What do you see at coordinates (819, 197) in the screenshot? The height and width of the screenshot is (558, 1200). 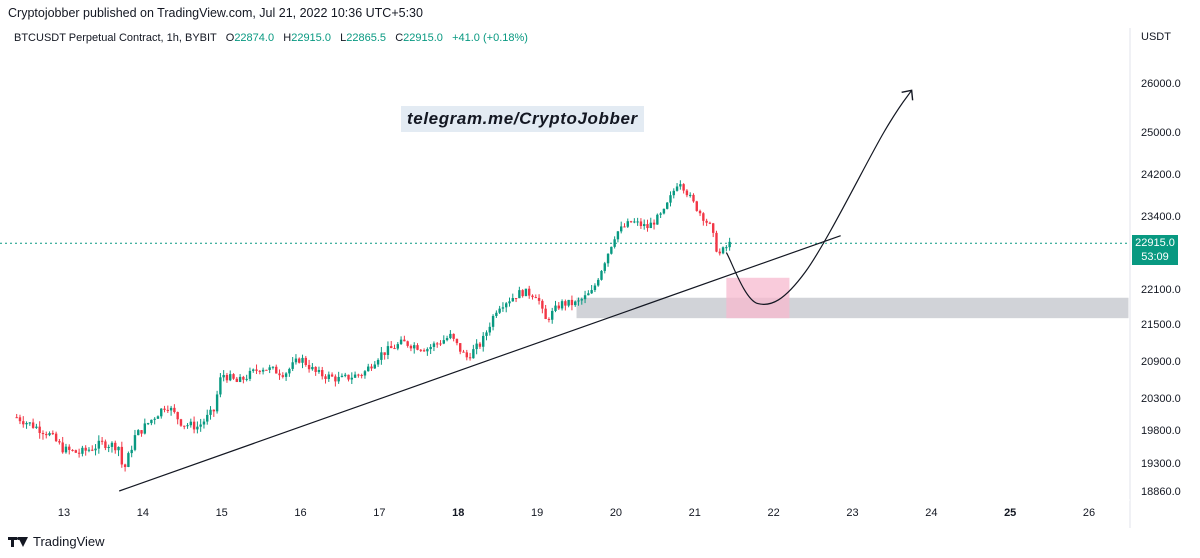 I see `projection-curve-arrow` at bounding box center [819, 197].